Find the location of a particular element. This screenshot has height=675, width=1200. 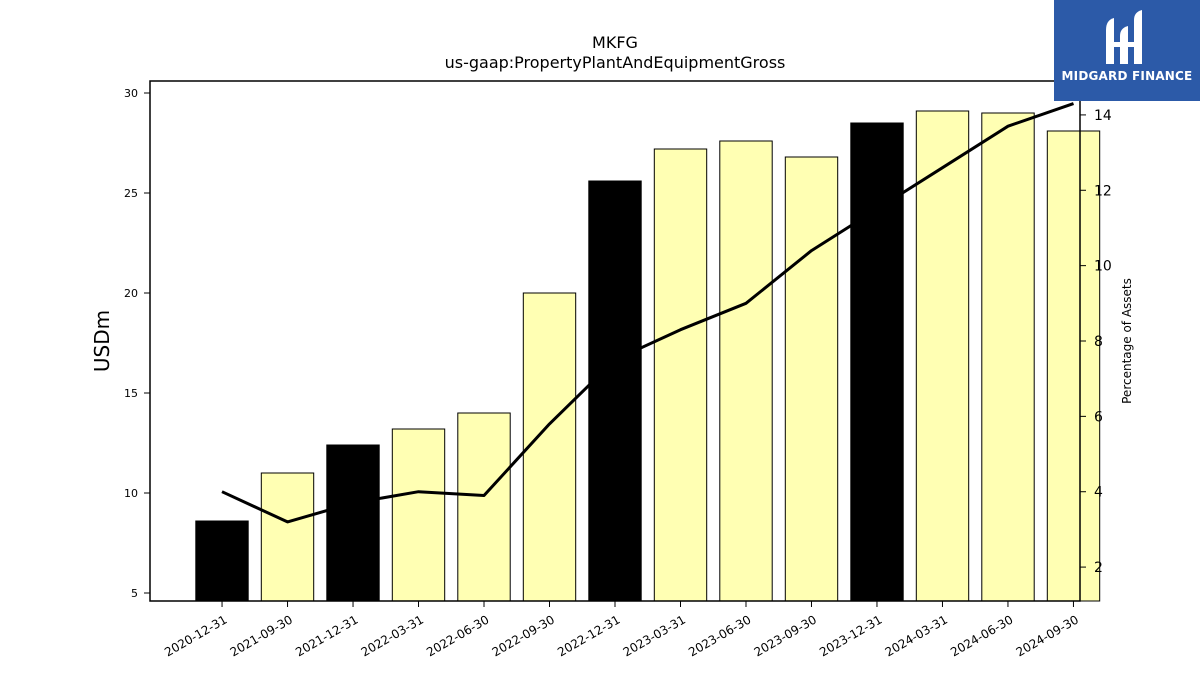

y2-tick-label: 4 is located at coordinates (1098, 493).